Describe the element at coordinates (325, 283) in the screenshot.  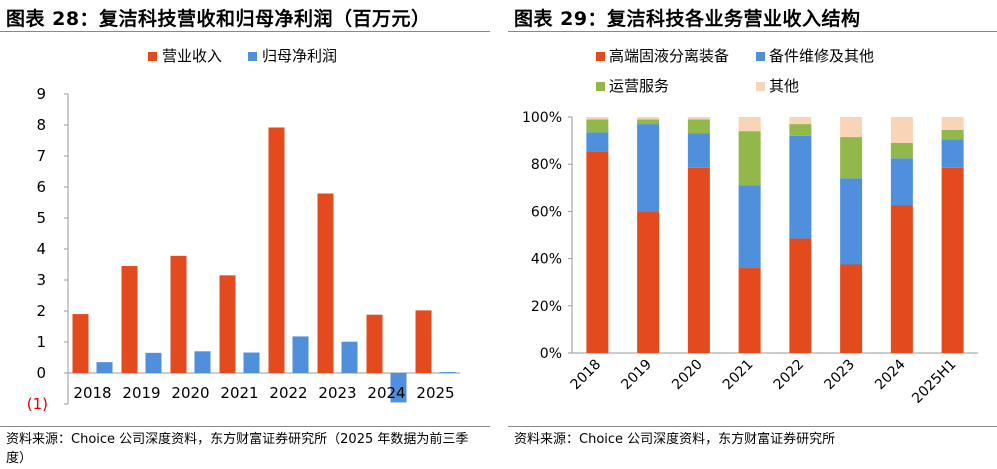
I see `bar-revenue-2023` at that location.